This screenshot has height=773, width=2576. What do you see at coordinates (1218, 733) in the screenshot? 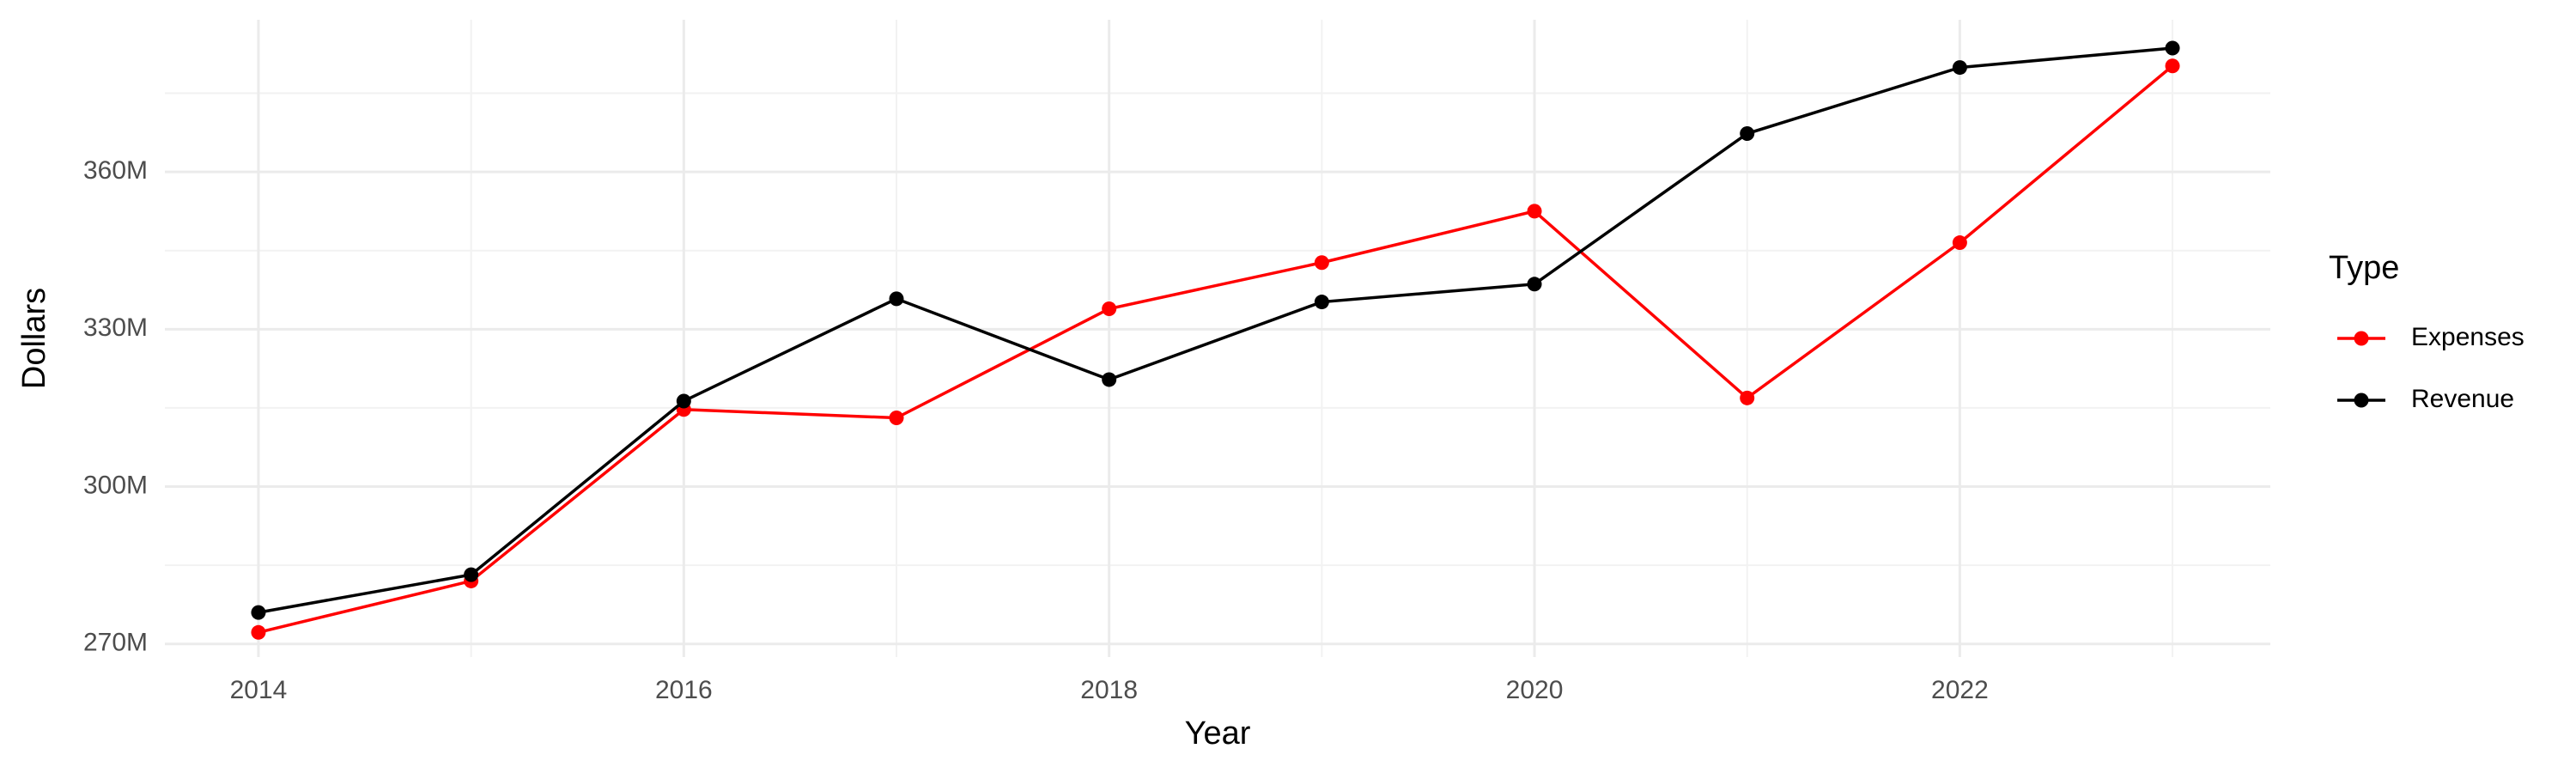
I see `x-axis-title: Year` at bounding box center [1218, 733].